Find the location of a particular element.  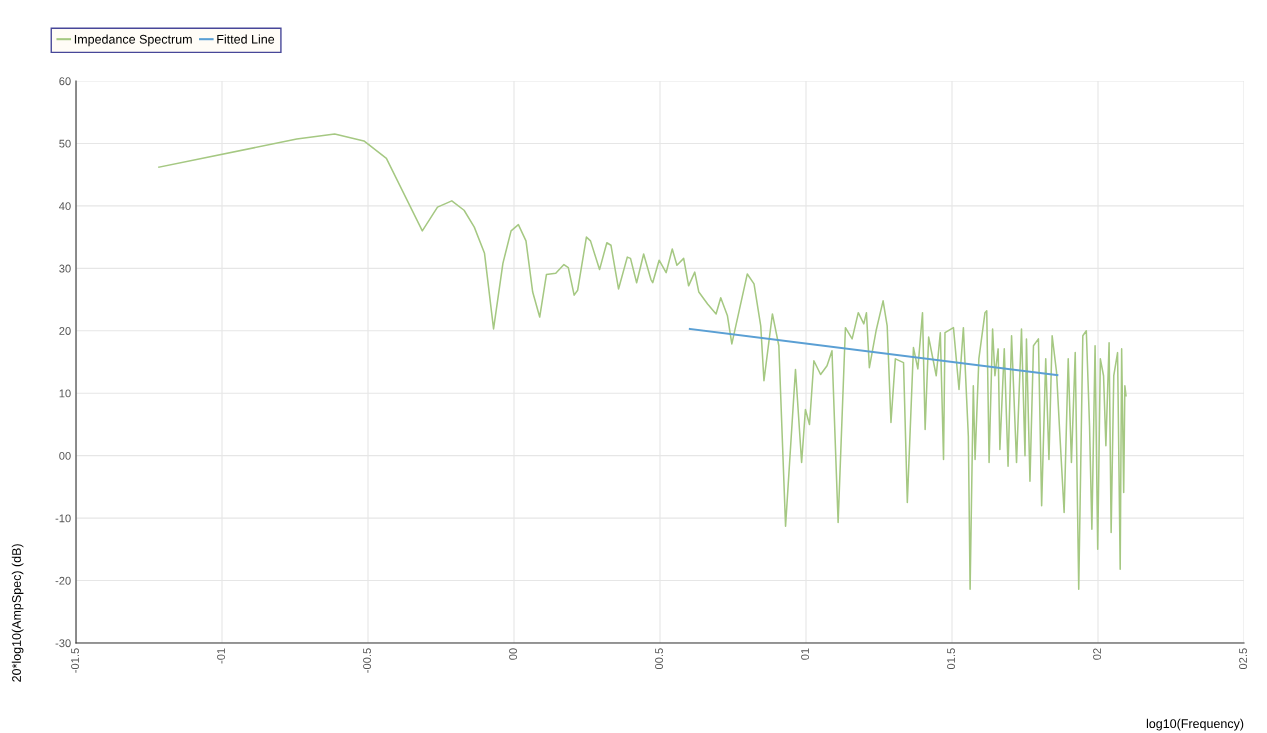

x-tick-label: 00 is located at coordinates (513, 654).